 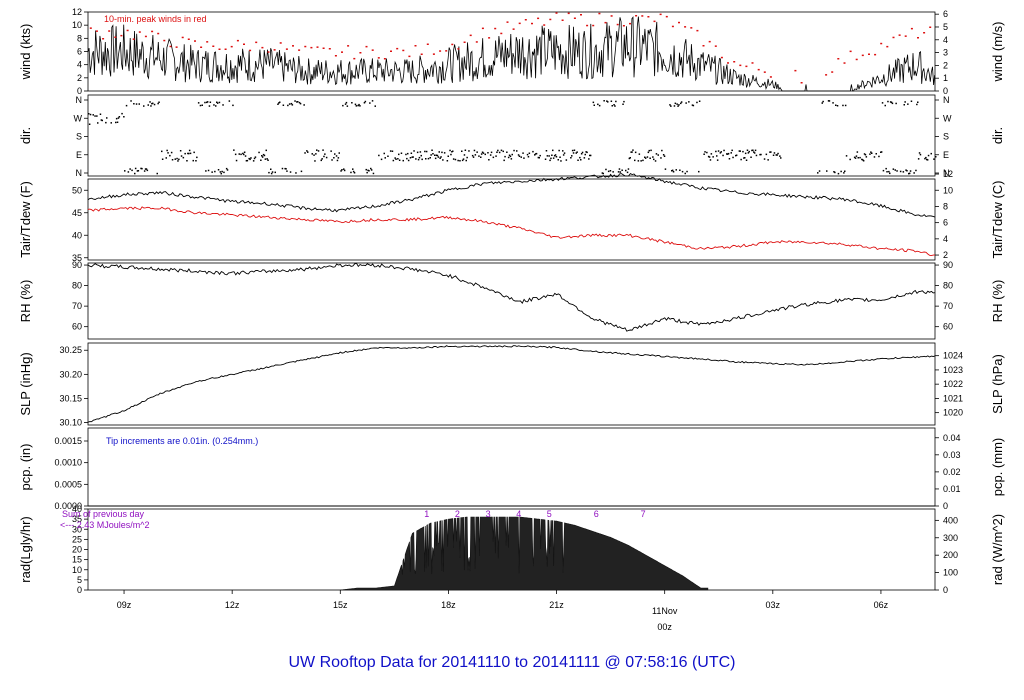 What do you see at coordinates (503, 611) in the screenshot?
I see `time-axis: 09z 12z 15z 18z 21z 00z 03z 06z 11Nov` at bounding box center [503, 611].